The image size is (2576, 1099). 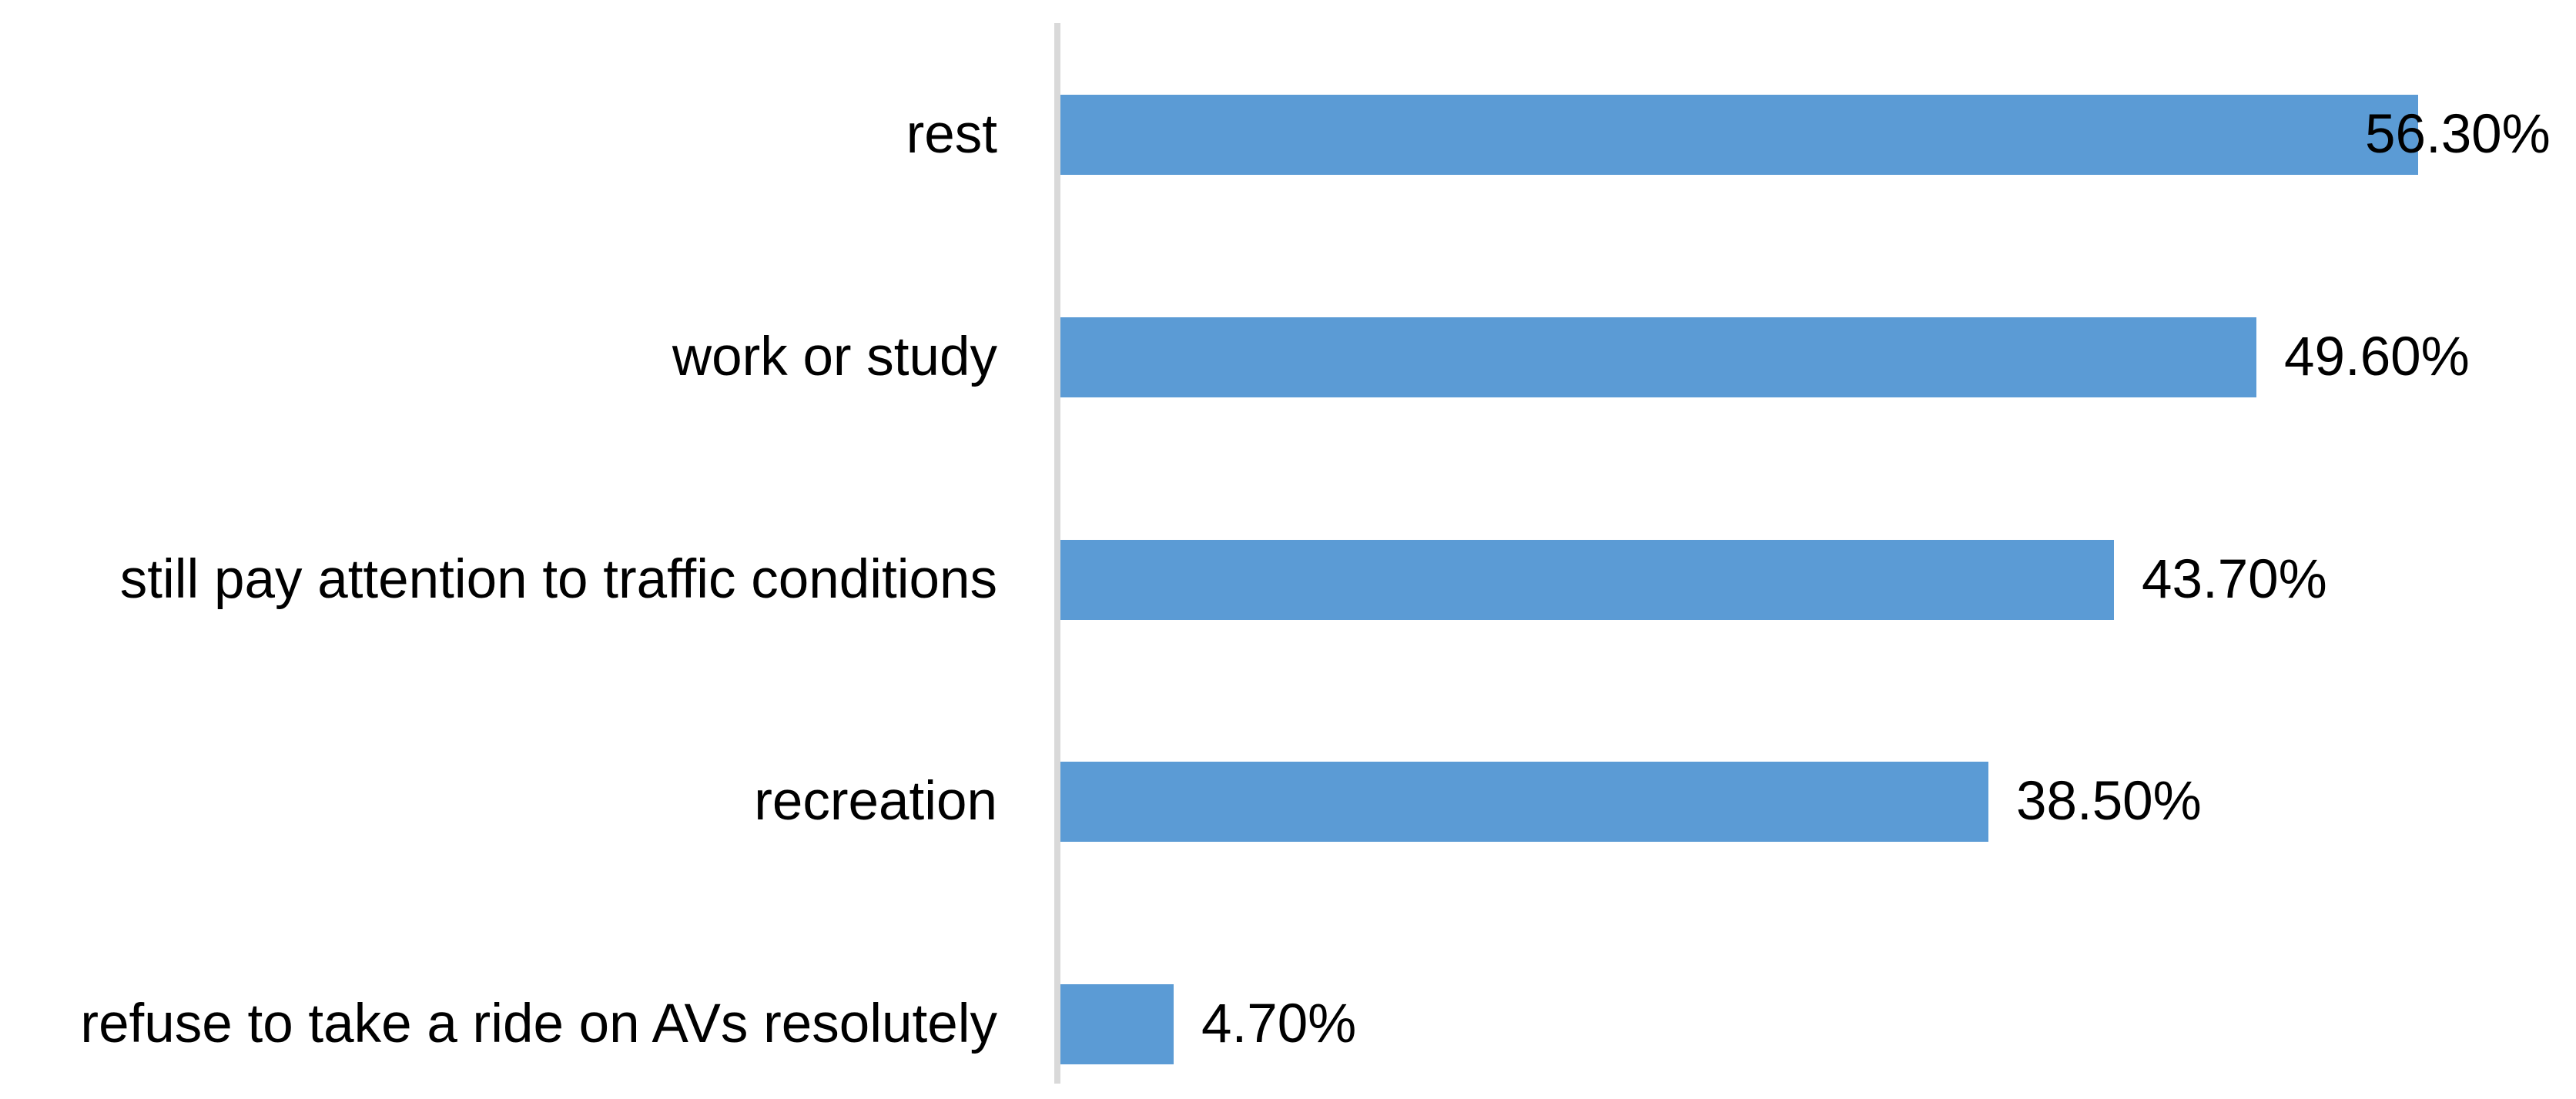 What do you see at coordinates (876, 801) in the screenshot?
I see `category-label: recreation` at bounding box center [876, 801].